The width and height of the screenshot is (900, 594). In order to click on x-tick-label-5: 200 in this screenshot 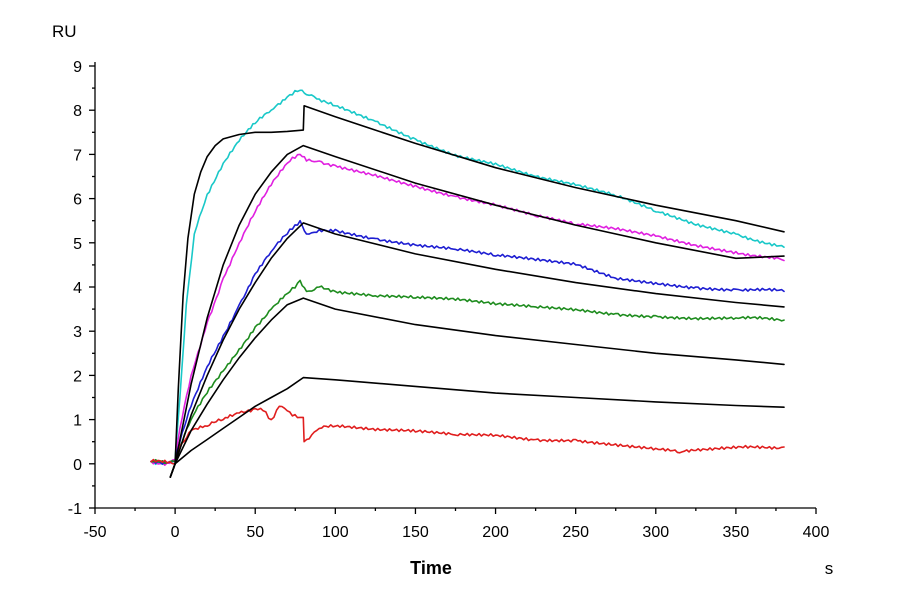, I will do `click(495, 532)`.